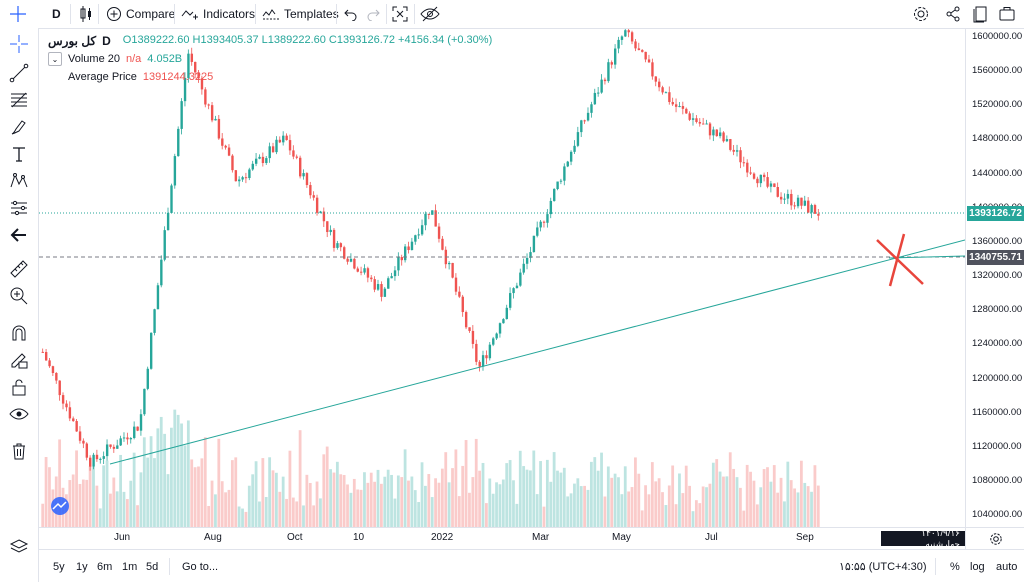  I want to click on trend-line-tool-icon, so click(19, 73).